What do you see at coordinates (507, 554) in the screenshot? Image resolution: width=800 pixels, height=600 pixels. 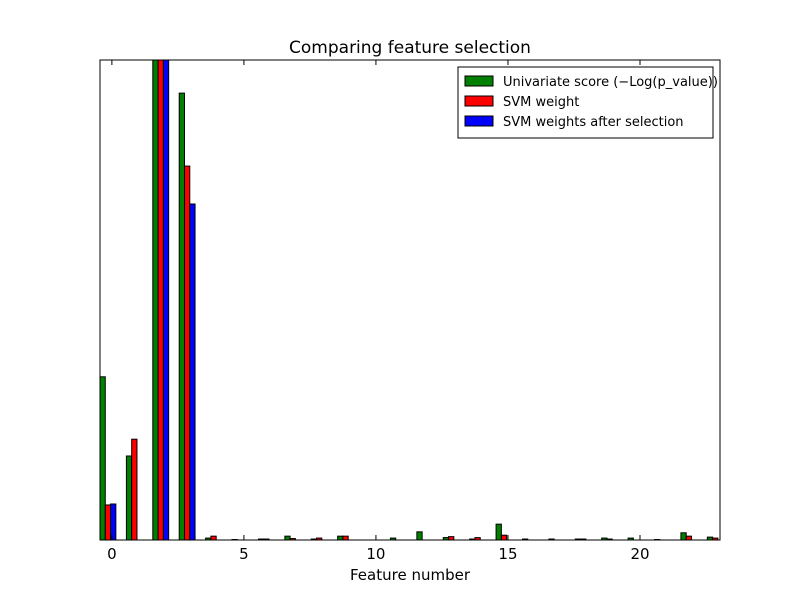 I see `x-tick-label: 15` at bounding box center [507, 554].